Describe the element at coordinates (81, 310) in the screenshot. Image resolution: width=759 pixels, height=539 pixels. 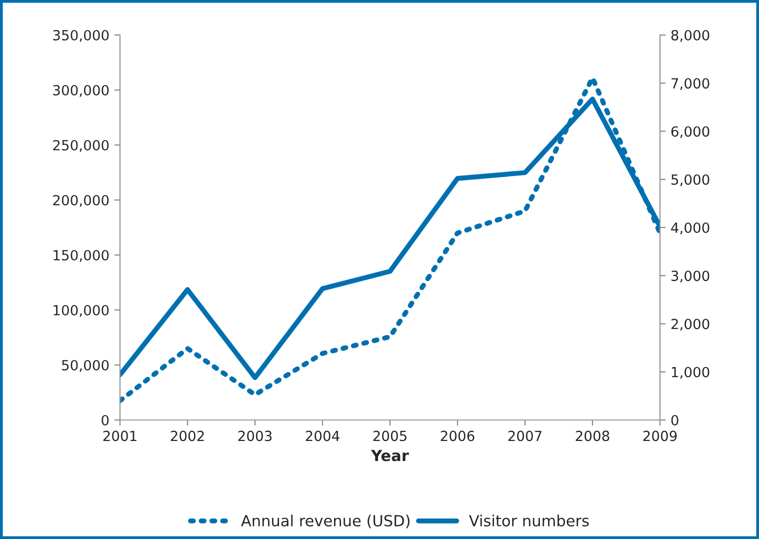
I see `y-tick-label: 100,000` at that location.